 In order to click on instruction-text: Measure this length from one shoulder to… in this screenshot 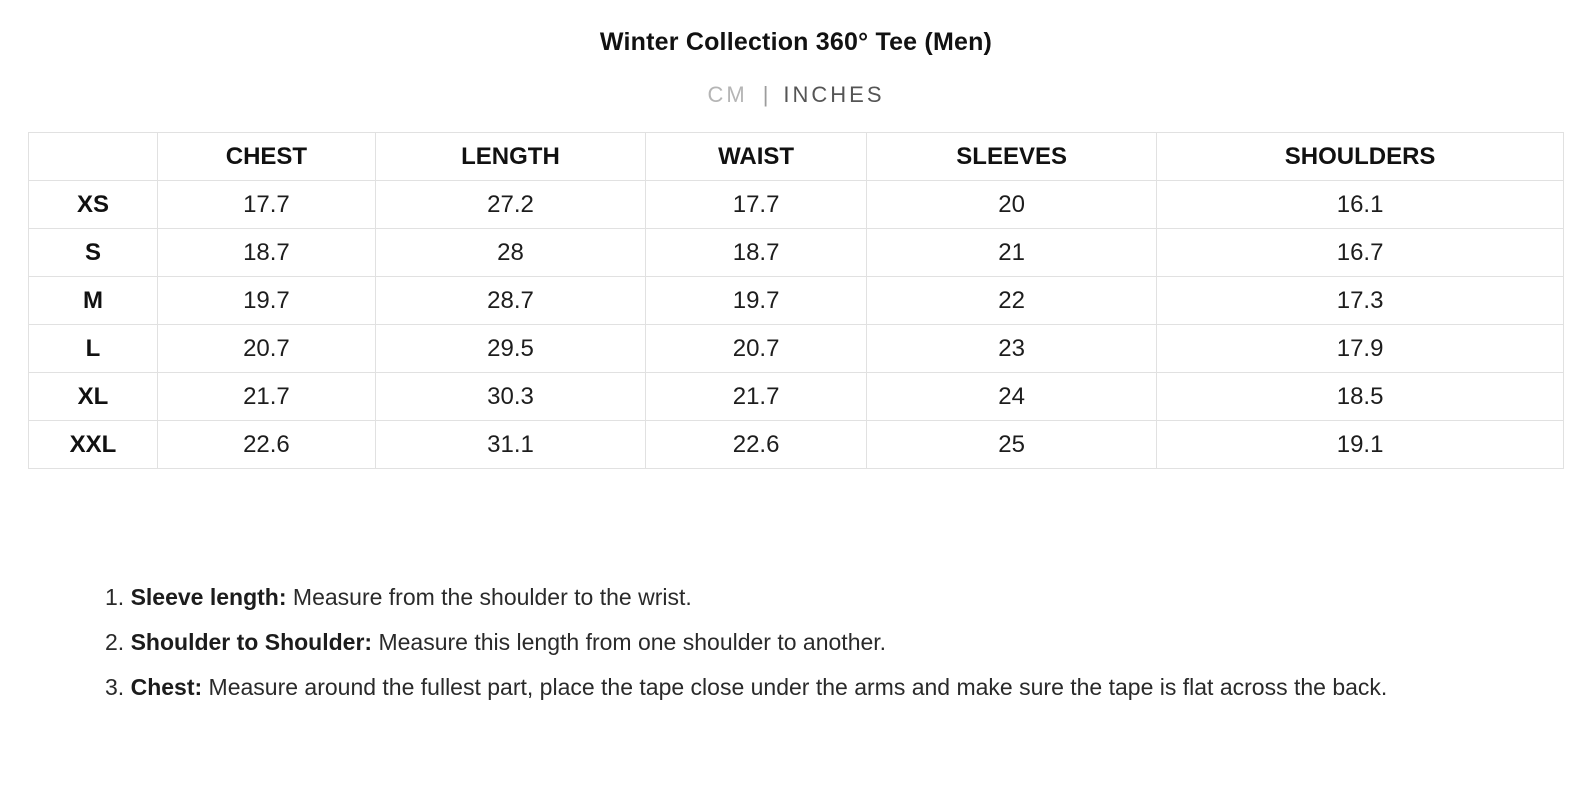, I will do `click(629, 642)`.